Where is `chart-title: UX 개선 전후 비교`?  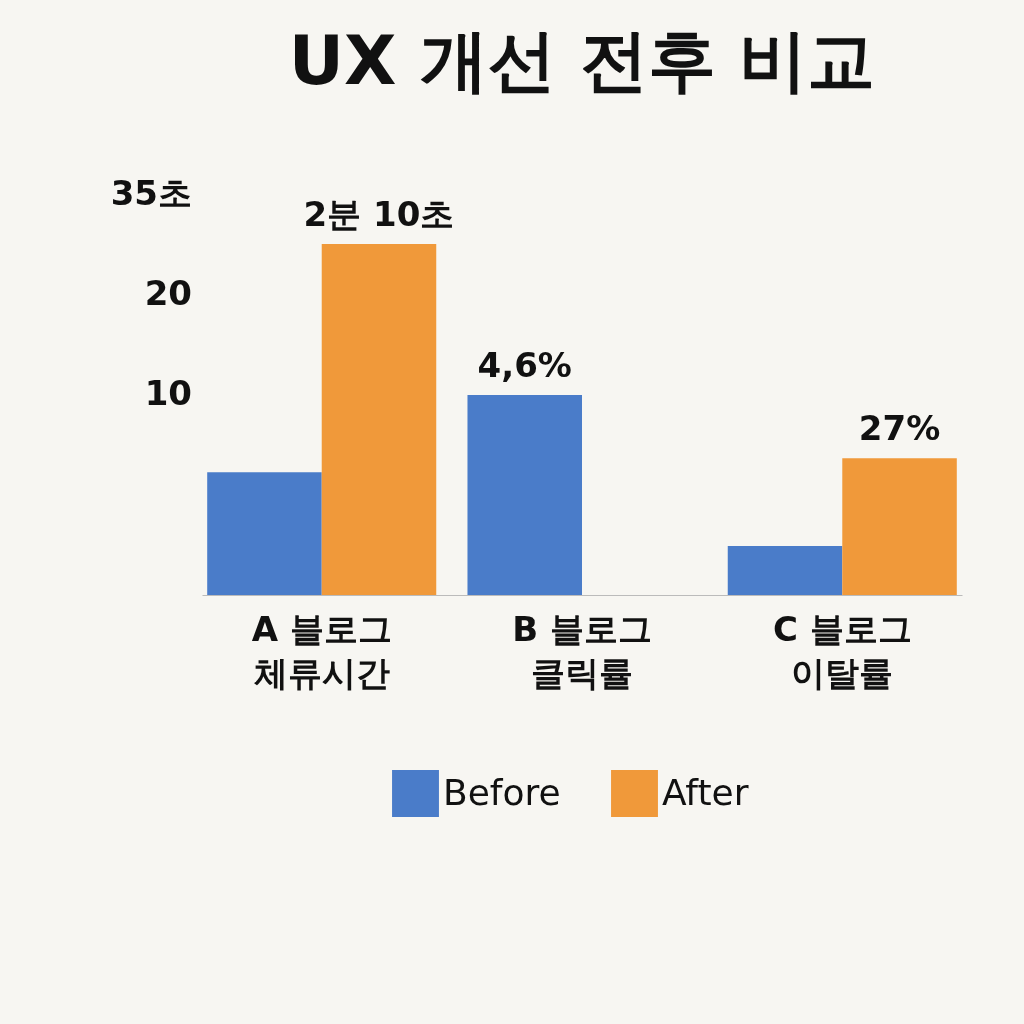
chart-title: UX 개선 전후 비교 is located at coordinates (582, 60).